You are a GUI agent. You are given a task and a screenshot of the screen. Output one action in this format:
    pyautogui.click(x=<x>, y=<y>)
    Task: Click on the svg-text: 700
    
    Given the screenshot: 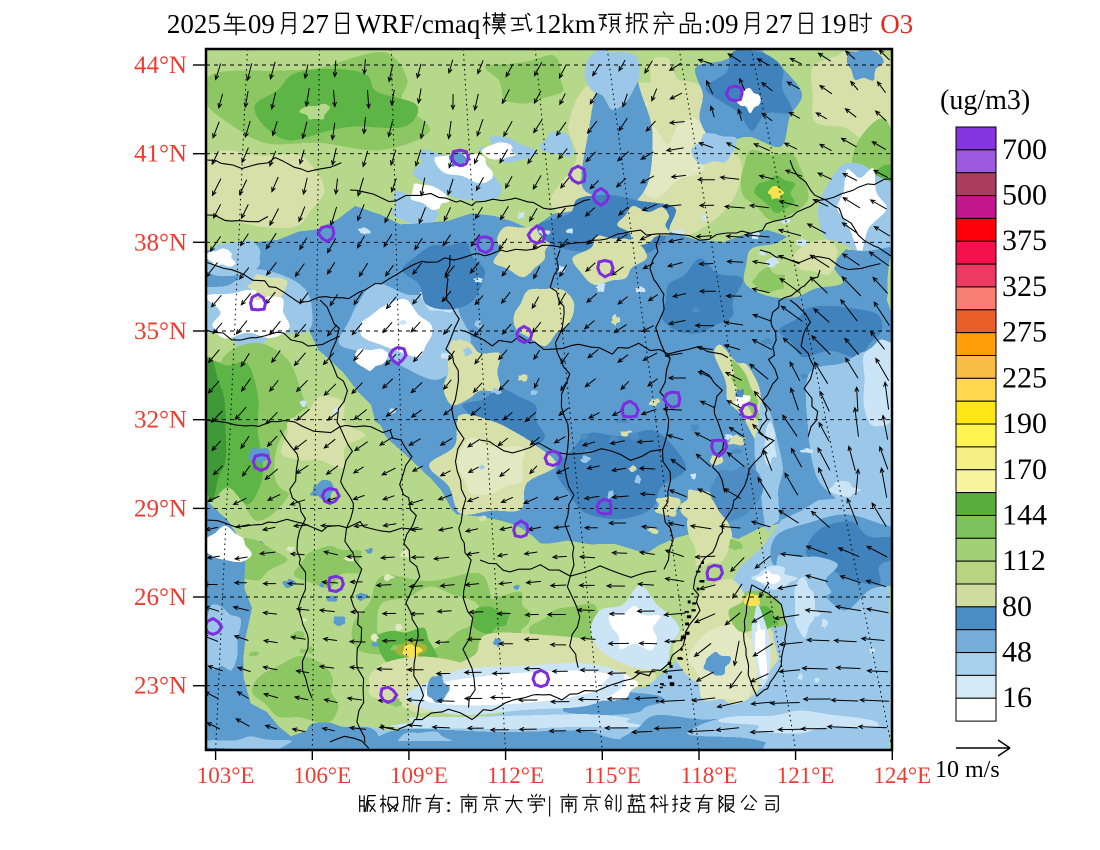 What is the action you would take?
    pyautogui.click(x=1024, y=149)
    